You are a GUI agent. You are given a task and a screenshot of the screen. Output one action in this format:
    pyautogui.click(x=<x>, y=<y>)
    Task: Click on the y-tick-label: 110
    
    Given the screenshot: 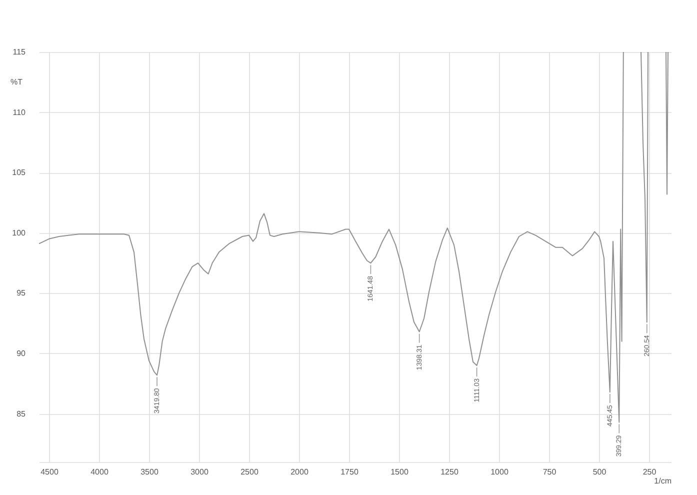 What is the action you would take?
    pyautogui.click(x=19, y=112)
    